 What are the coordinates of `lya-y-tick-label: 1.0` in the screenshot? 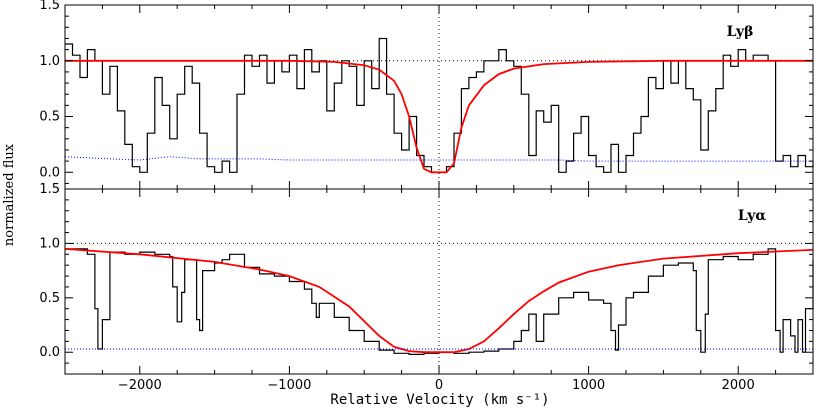 It's located at (49, 243).